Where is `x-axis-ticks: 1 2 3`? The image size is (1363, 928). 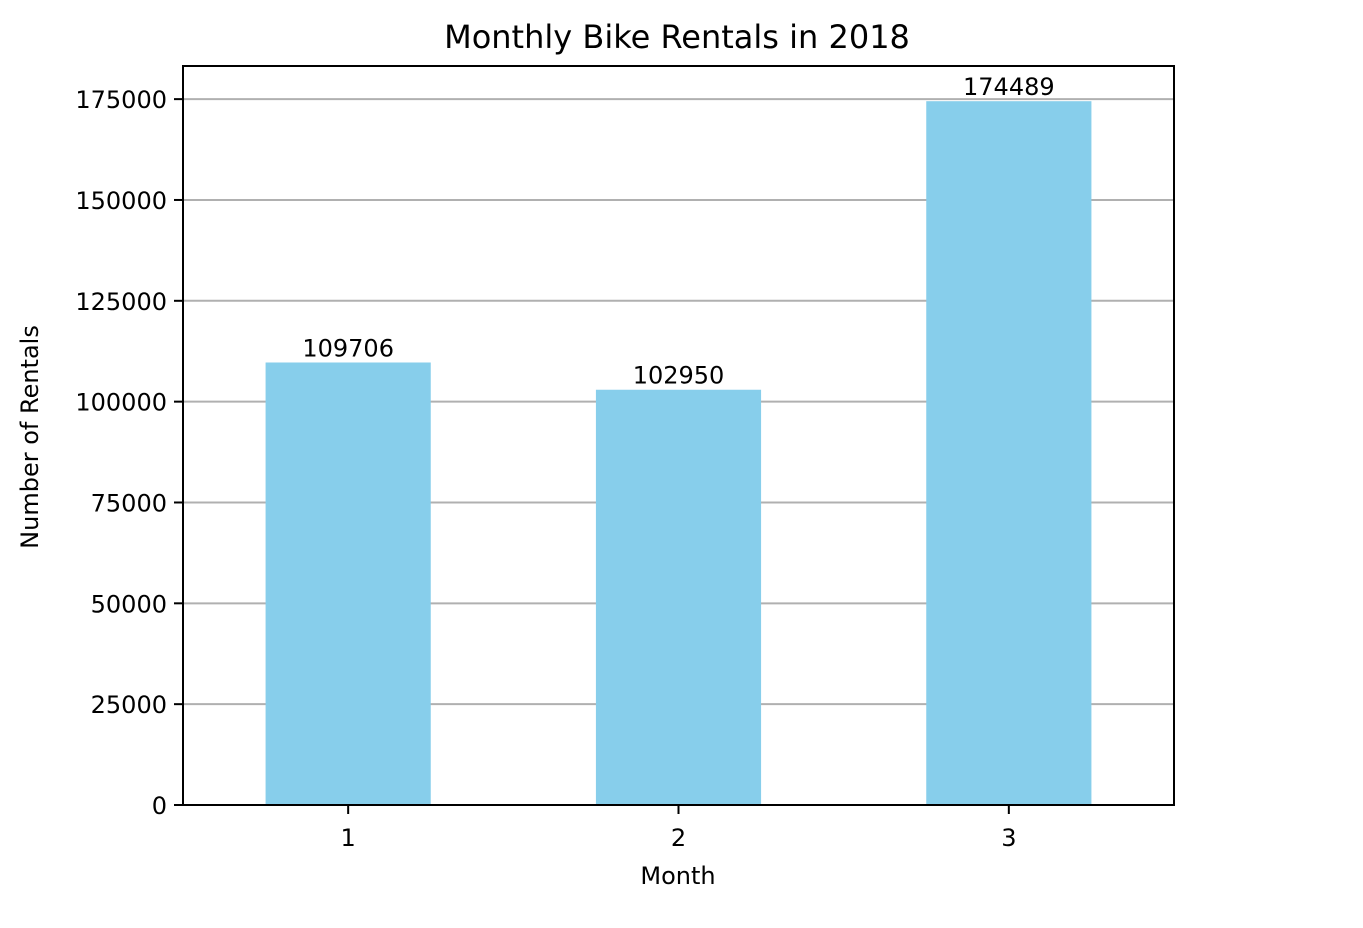
x-axis-ticks: 1 2 3 is located at coordinates (678, 828).